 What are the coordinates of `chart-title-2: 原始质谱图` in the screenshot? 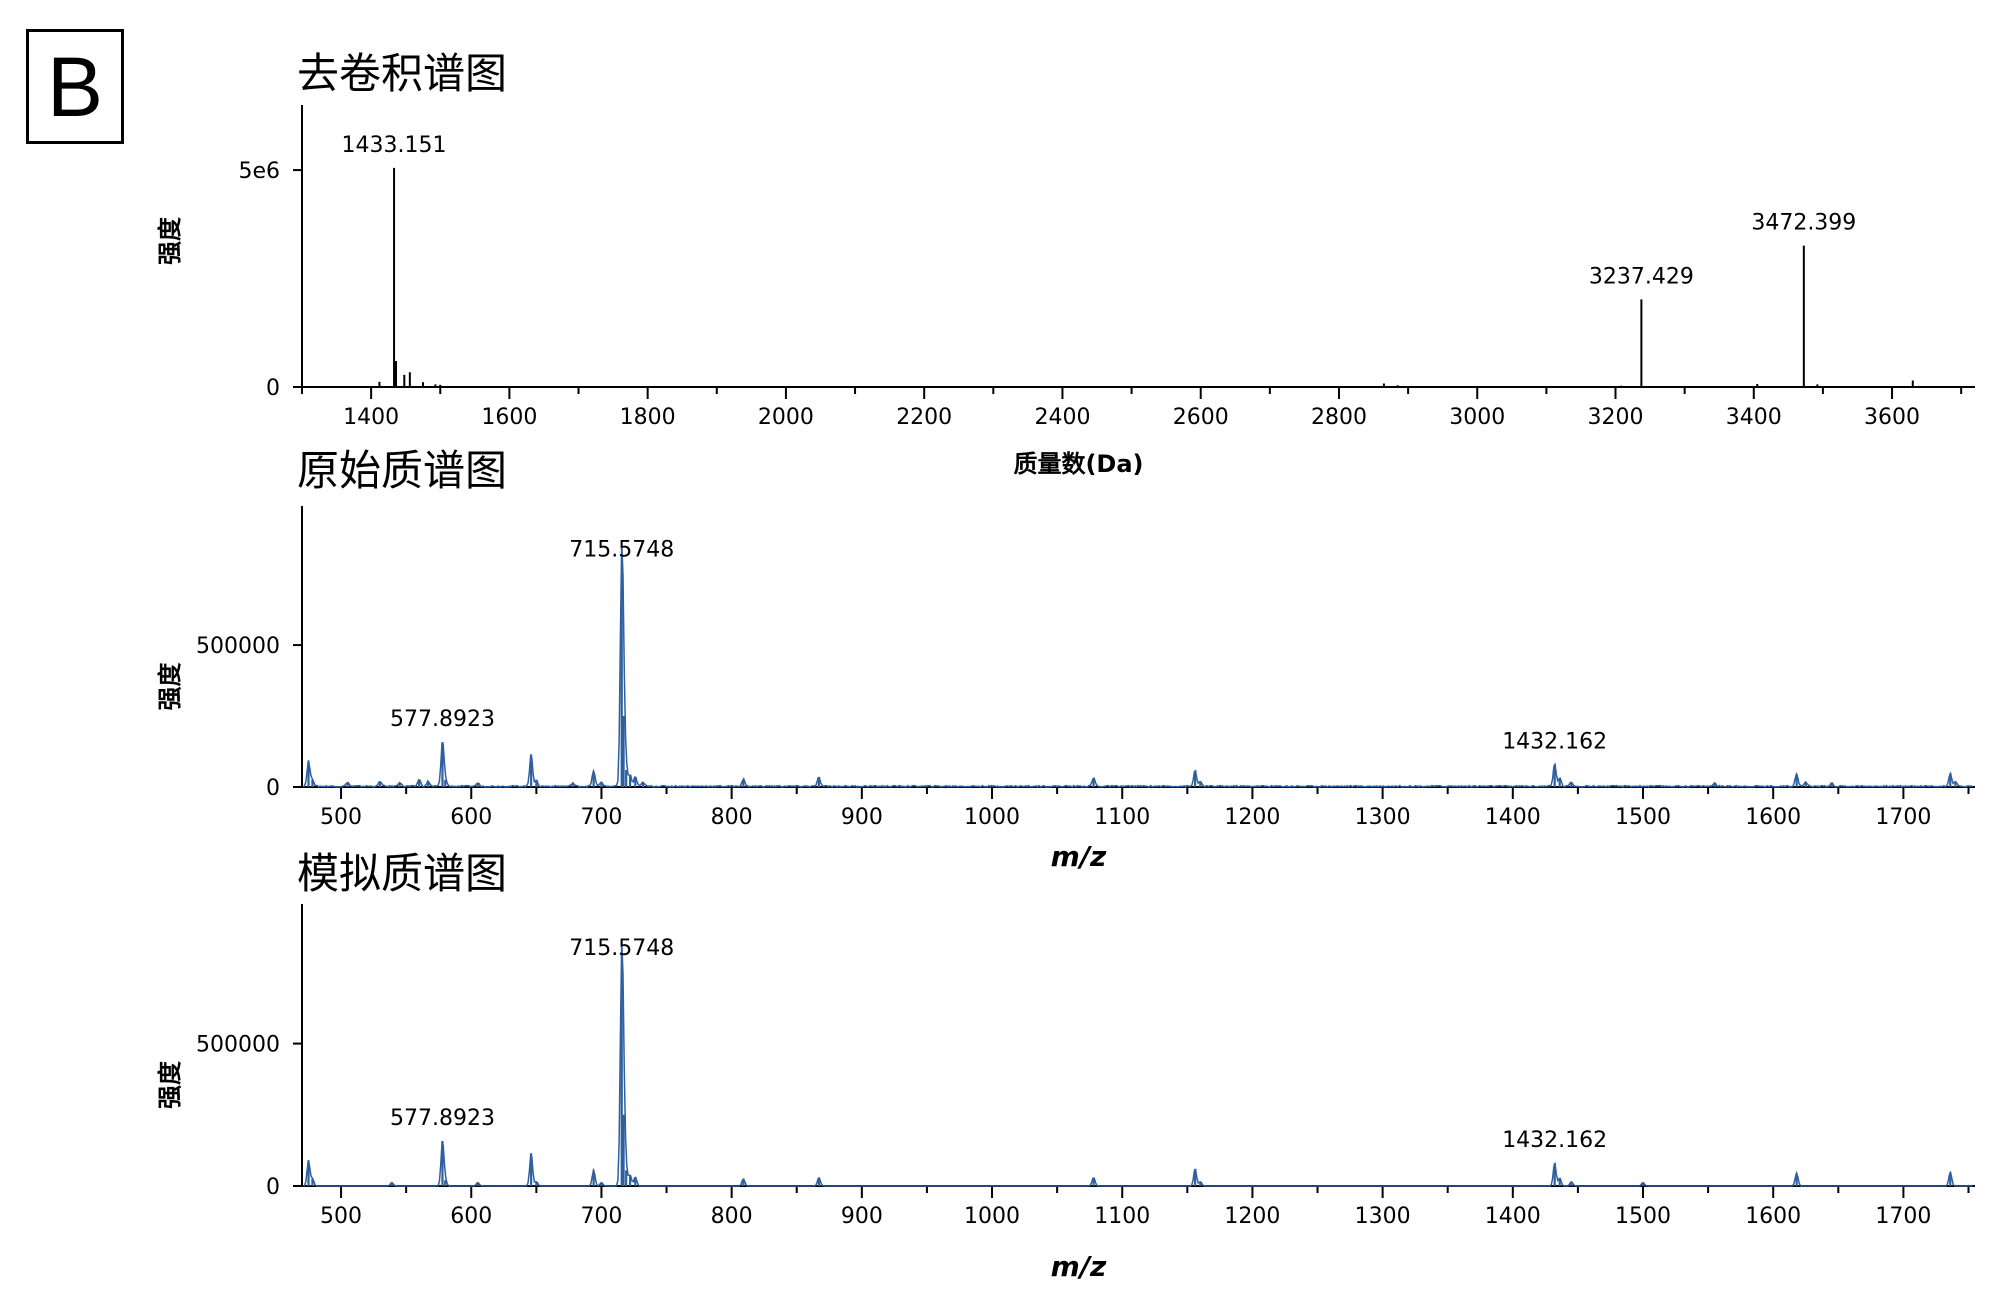 It's located at (402, 470).